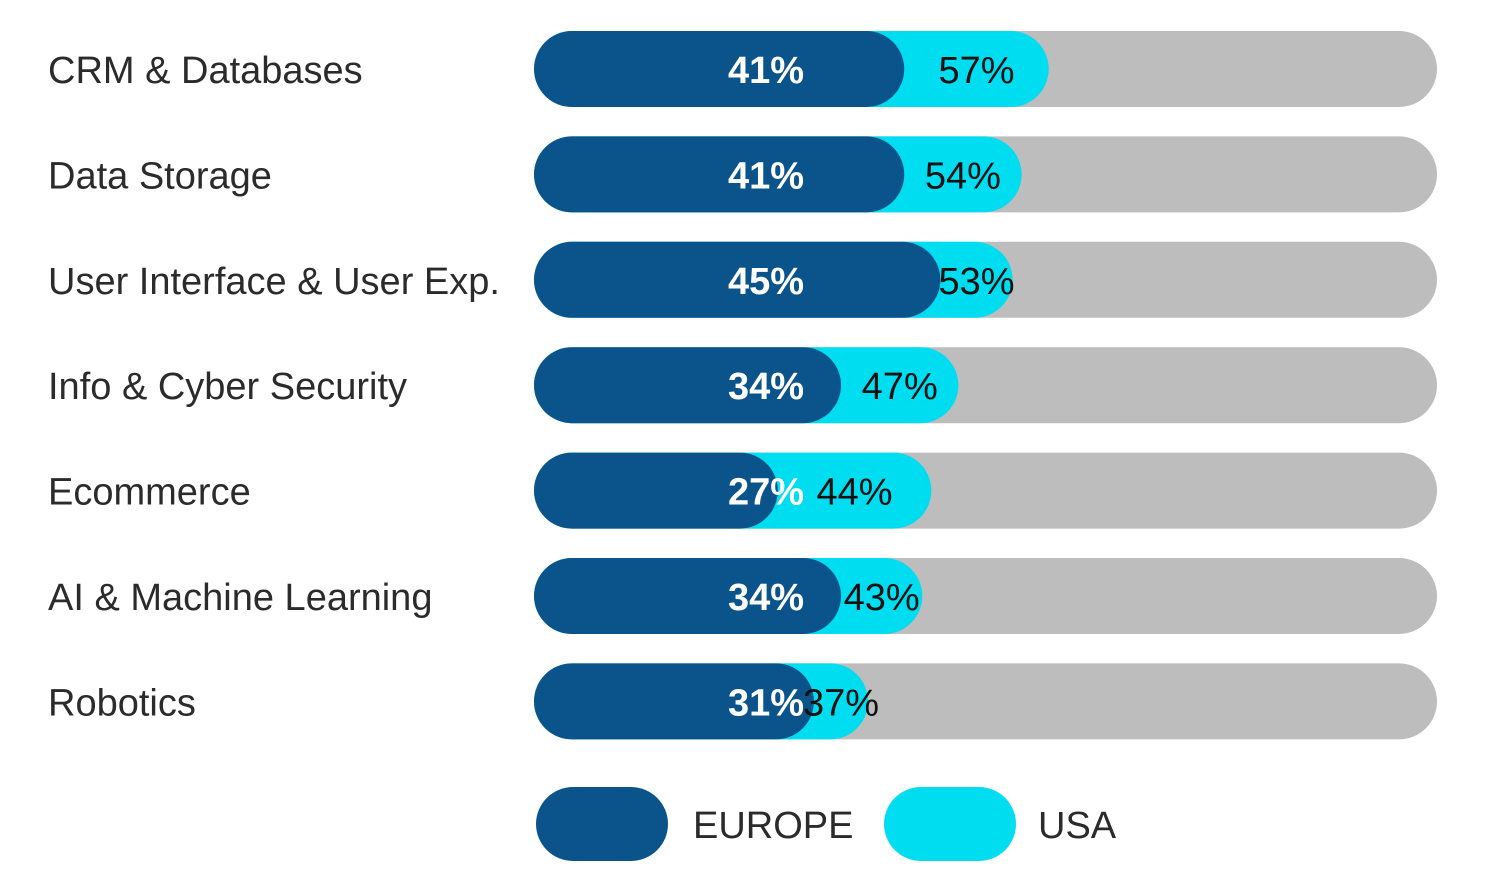 This screenshot has width=1500, height=895. Describe the element at coordinates (773, 826) in the screenshot. I see `legend-label: EUROPE` at that location.